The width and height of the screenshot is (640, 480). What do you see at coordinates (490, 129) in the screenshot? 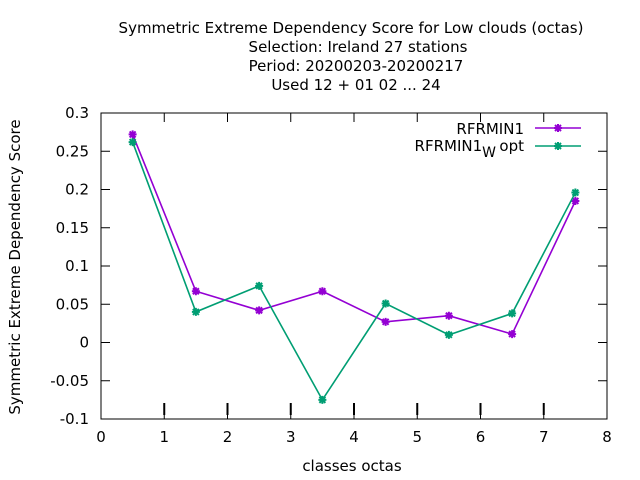
I see `legend-label-1: RFRMIN1` at bounding box center [490, 129].